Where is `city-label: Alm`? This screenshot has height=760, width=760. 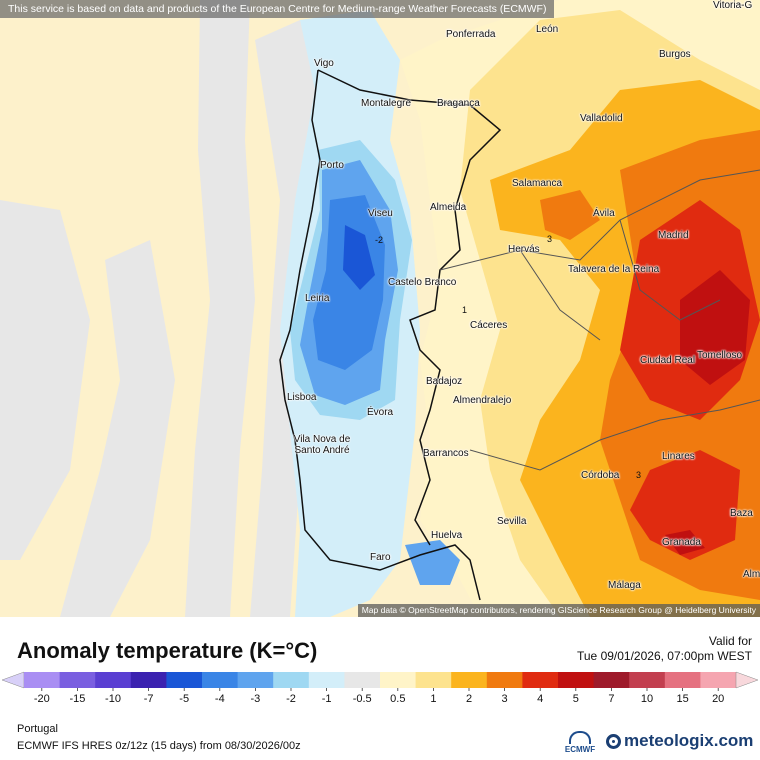
city-label: Alm is located at coordinates (751, 574).